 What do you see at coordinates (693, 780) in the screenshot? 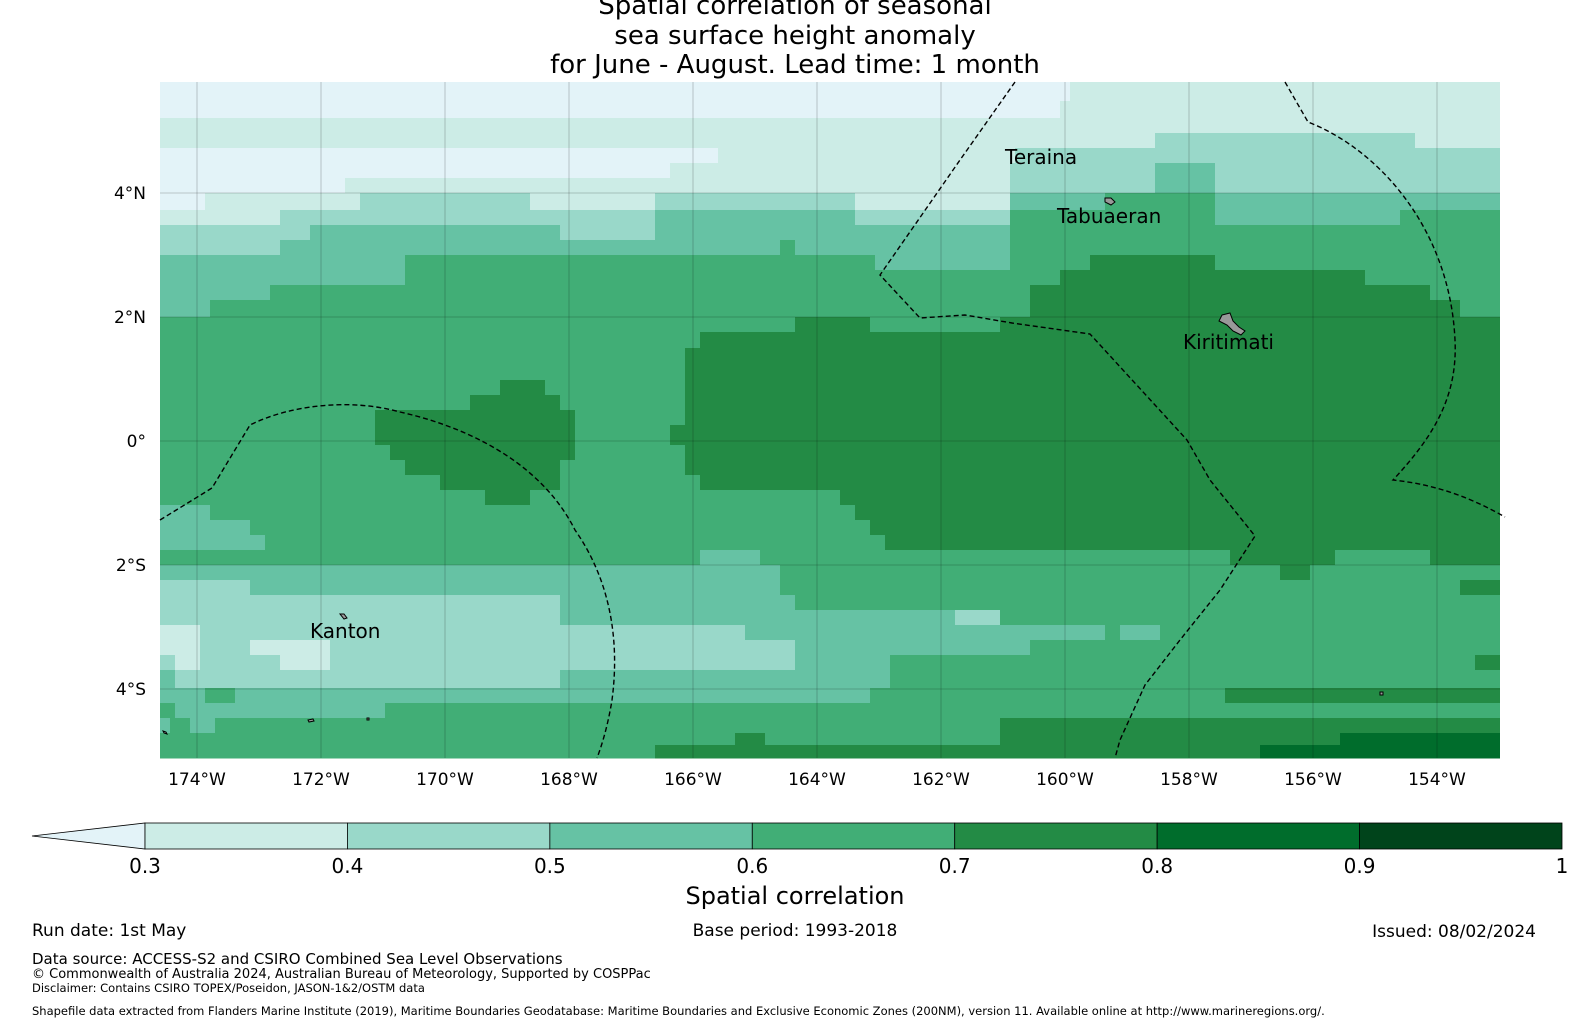
I see `longitude-label: 166°W` at bounding box center [693, 780].